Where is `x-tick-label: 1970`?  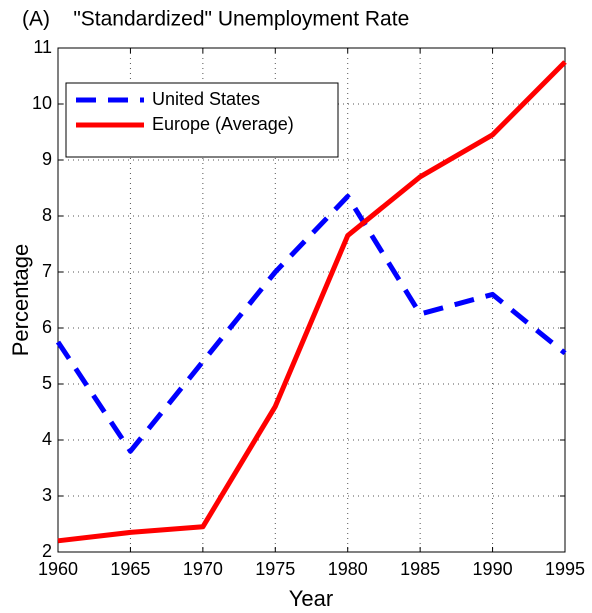
x-tick-label: 1970 is located at coordinates (203, 569).